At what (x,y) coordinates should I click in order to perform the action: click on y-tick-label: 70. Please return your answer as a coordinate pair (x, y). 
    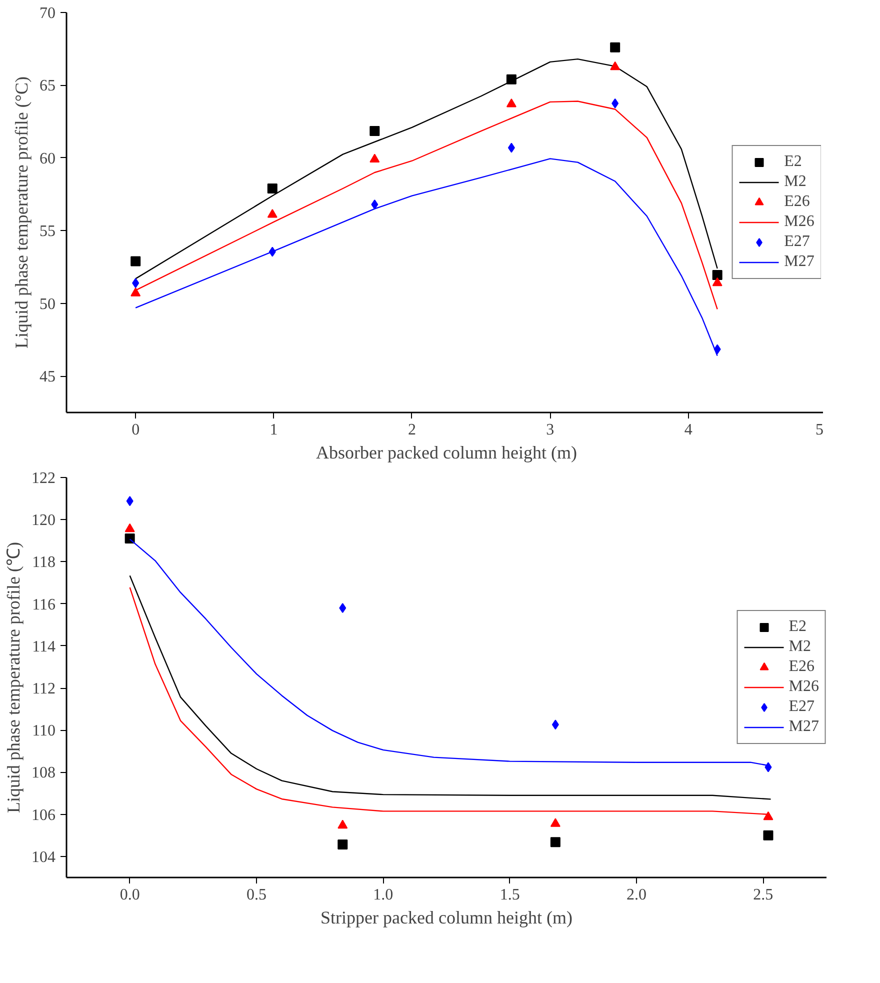
    Looking at the image, I should click on (48, 13).